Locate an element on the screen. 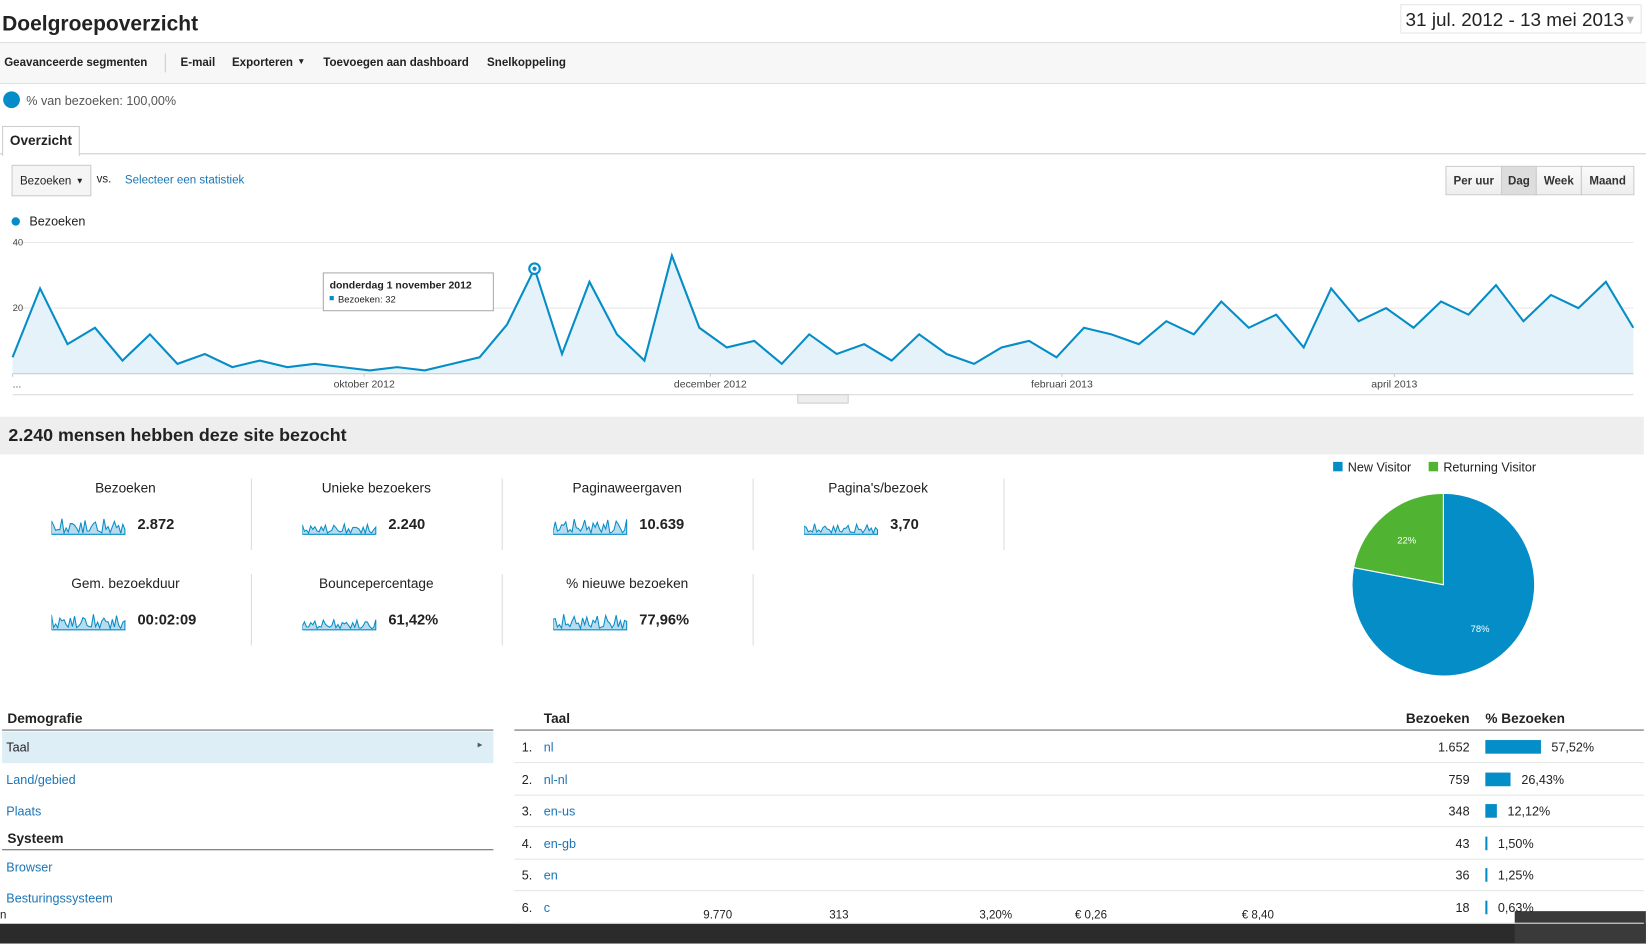  row-visits: 759 is located at coordinates (1459, 779).